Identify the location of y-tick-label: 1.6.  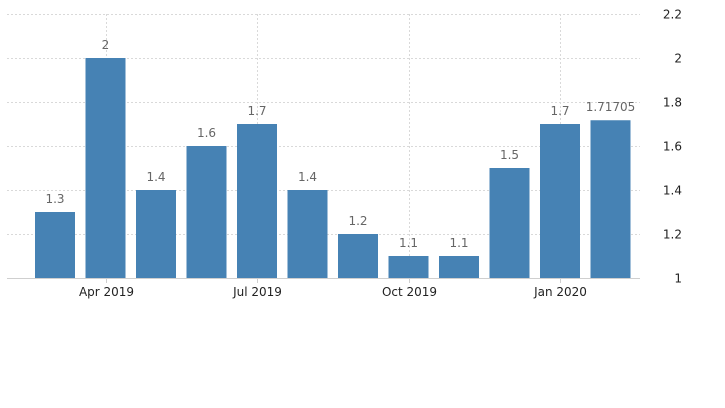
(672, 147).